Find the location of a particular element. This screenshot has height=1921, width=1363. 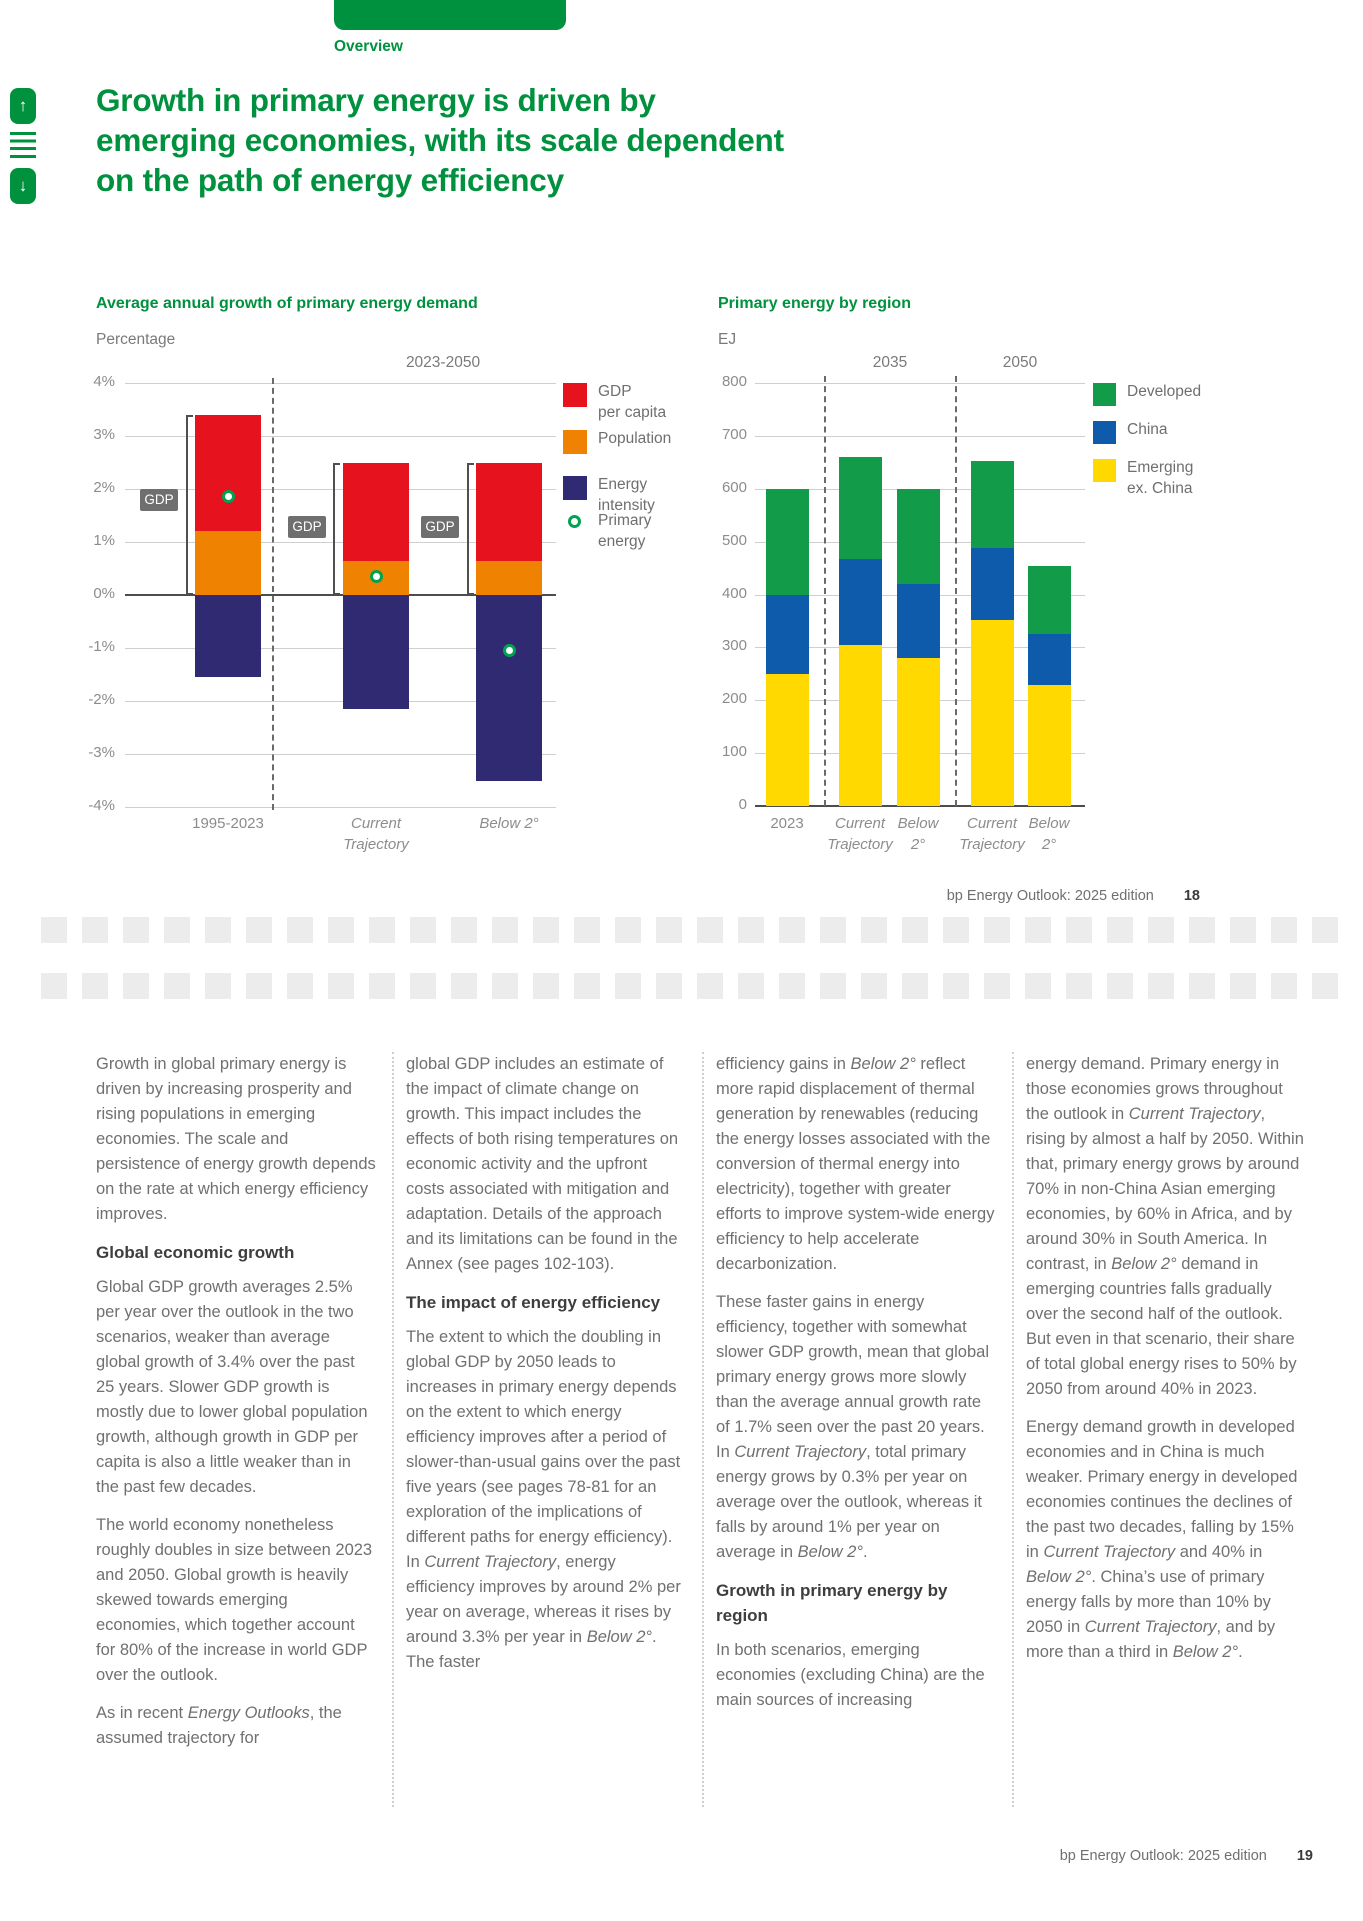

y-tick-label: 0% is located at coordinates (104, 593).